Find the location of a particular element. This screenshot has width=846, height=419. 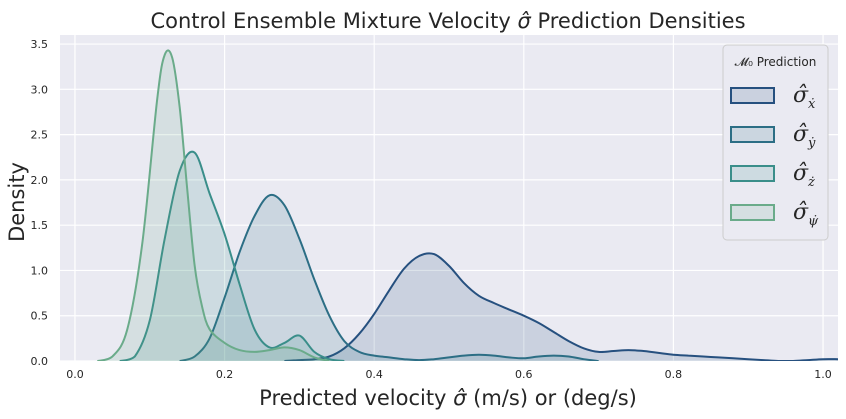

y-tick-label: 1.5 is located at coordinates (40, 225).